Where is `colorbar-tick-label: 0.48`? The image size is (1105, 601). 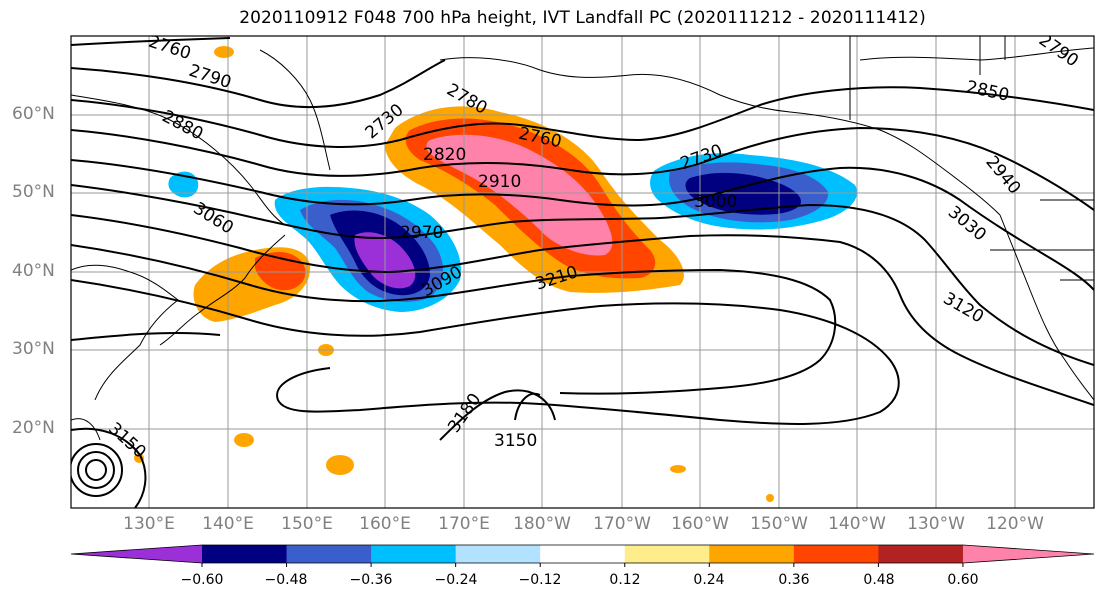 colorbar-tick-label: 0.48 is located at coordinates (879, 580).